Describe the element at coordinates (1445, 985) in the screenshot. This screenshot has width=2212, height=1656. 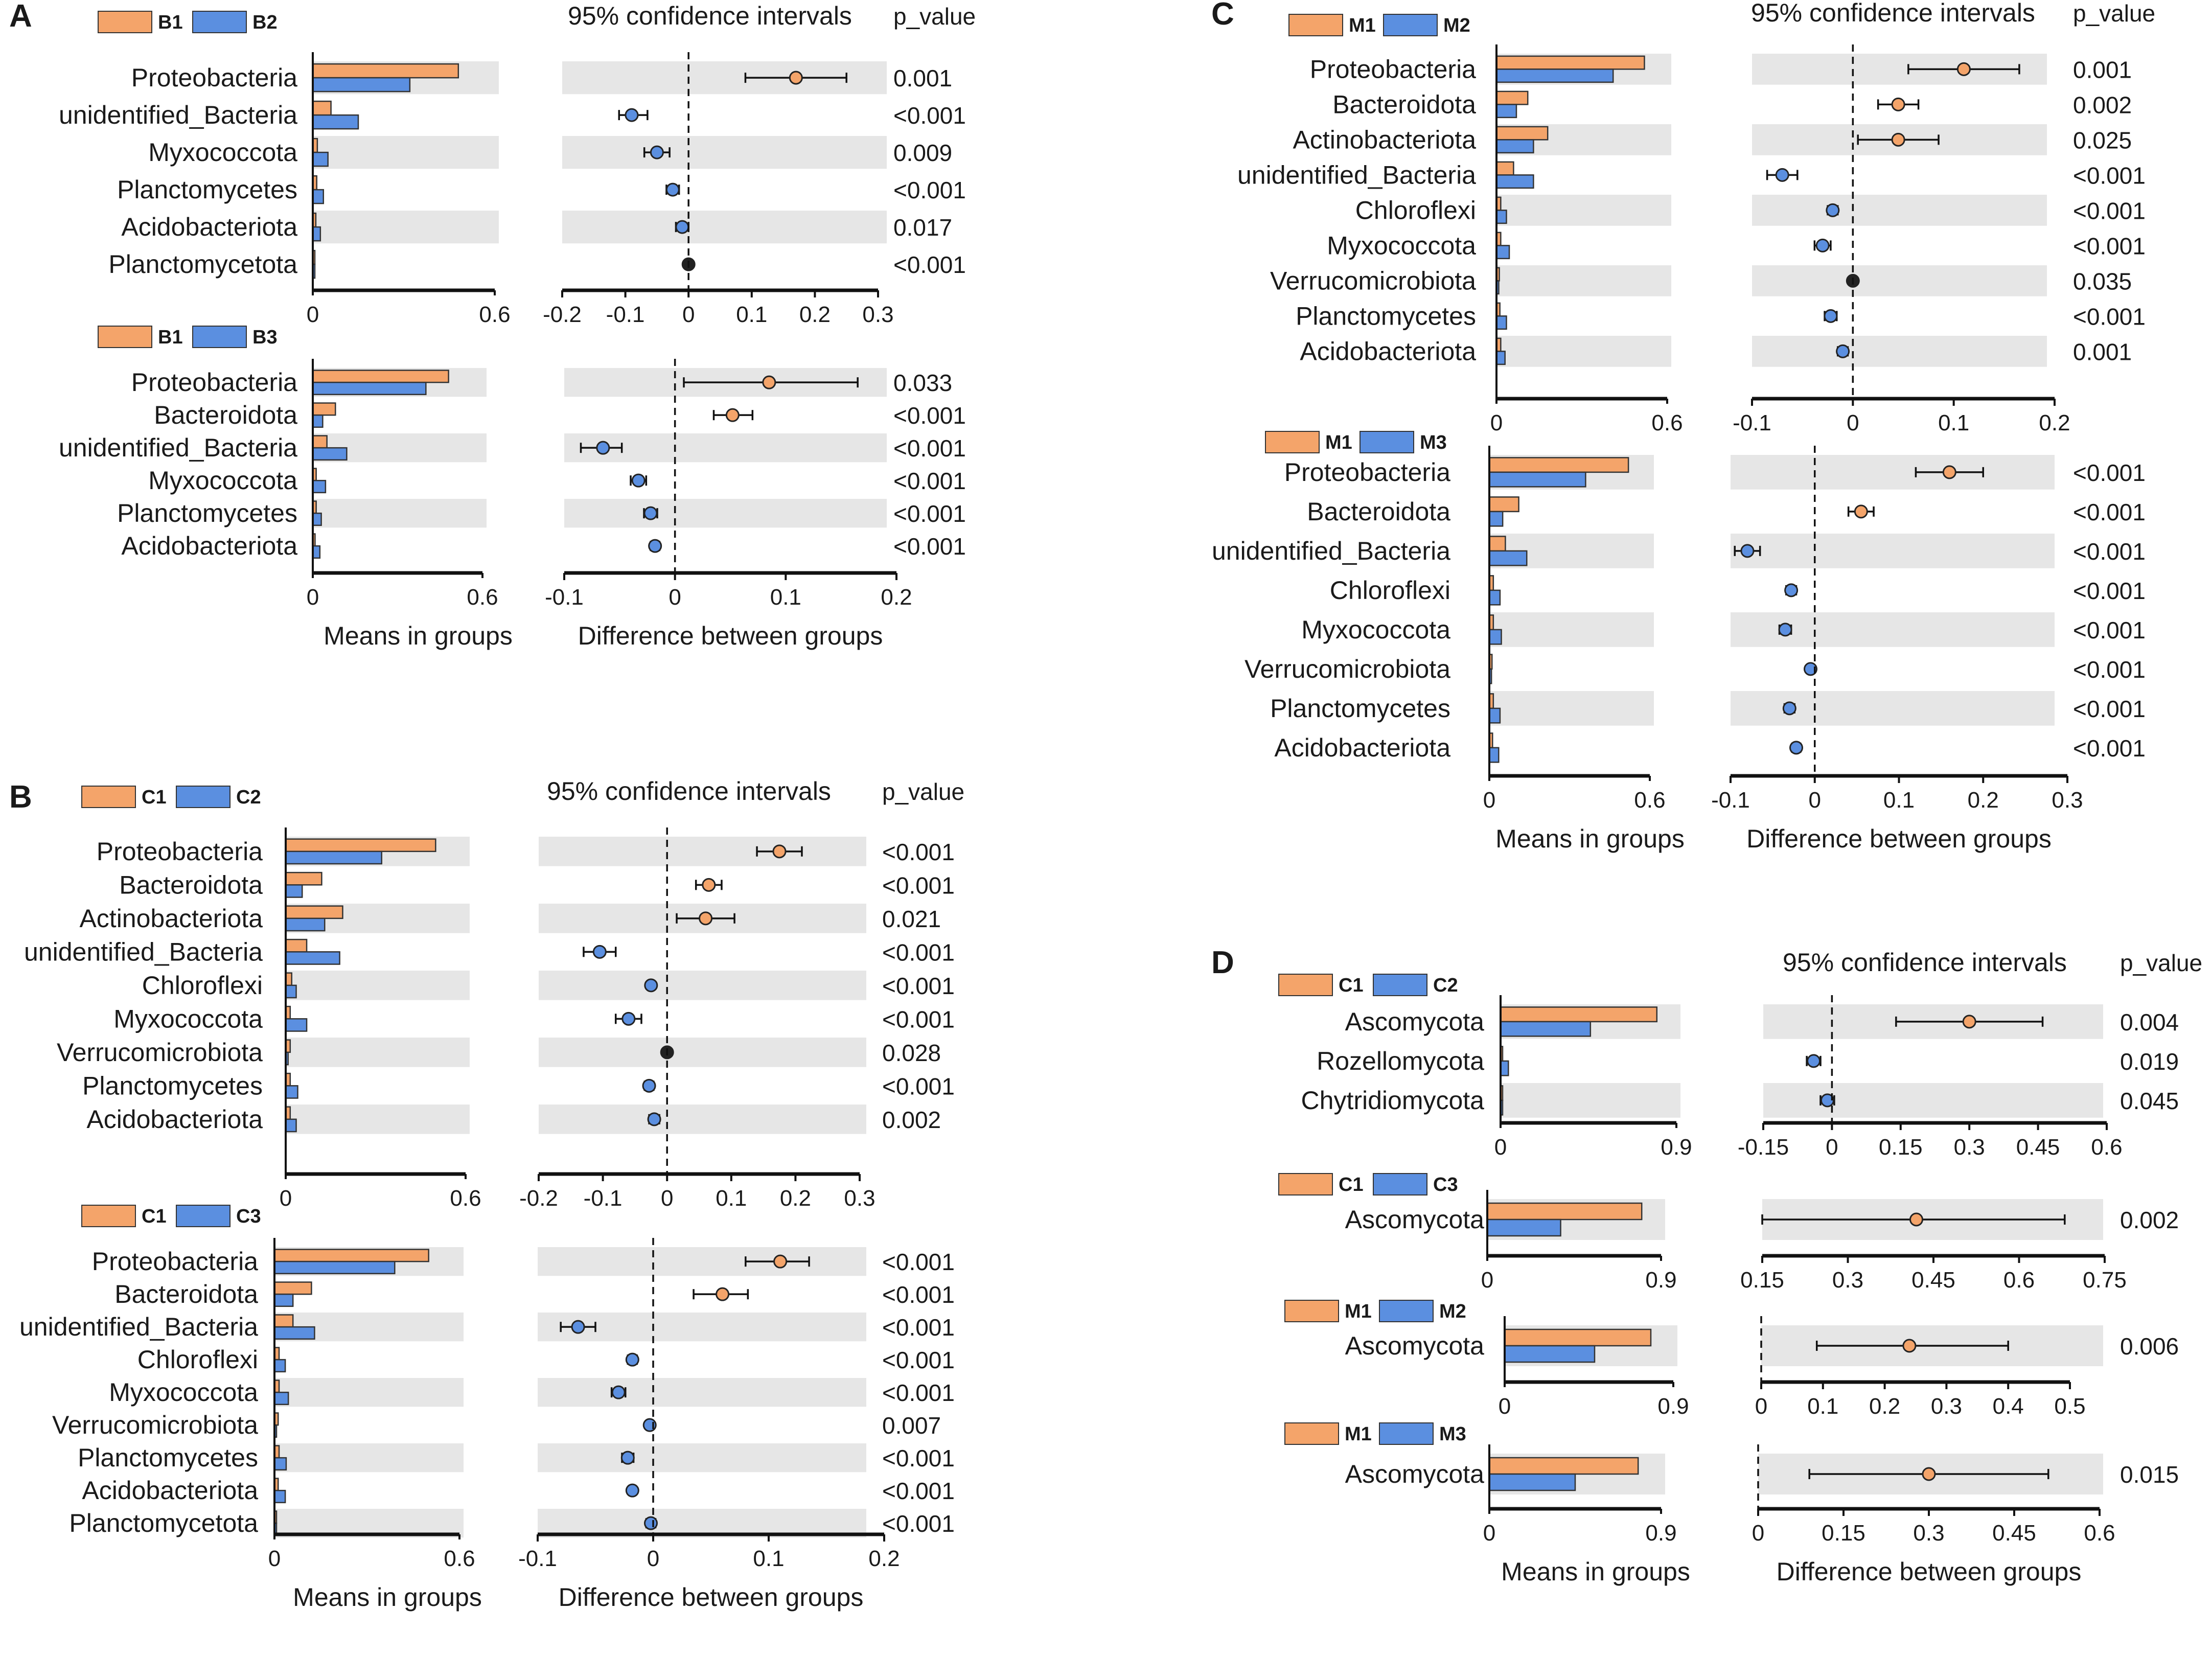
I see `legend-label: C2` at that location.